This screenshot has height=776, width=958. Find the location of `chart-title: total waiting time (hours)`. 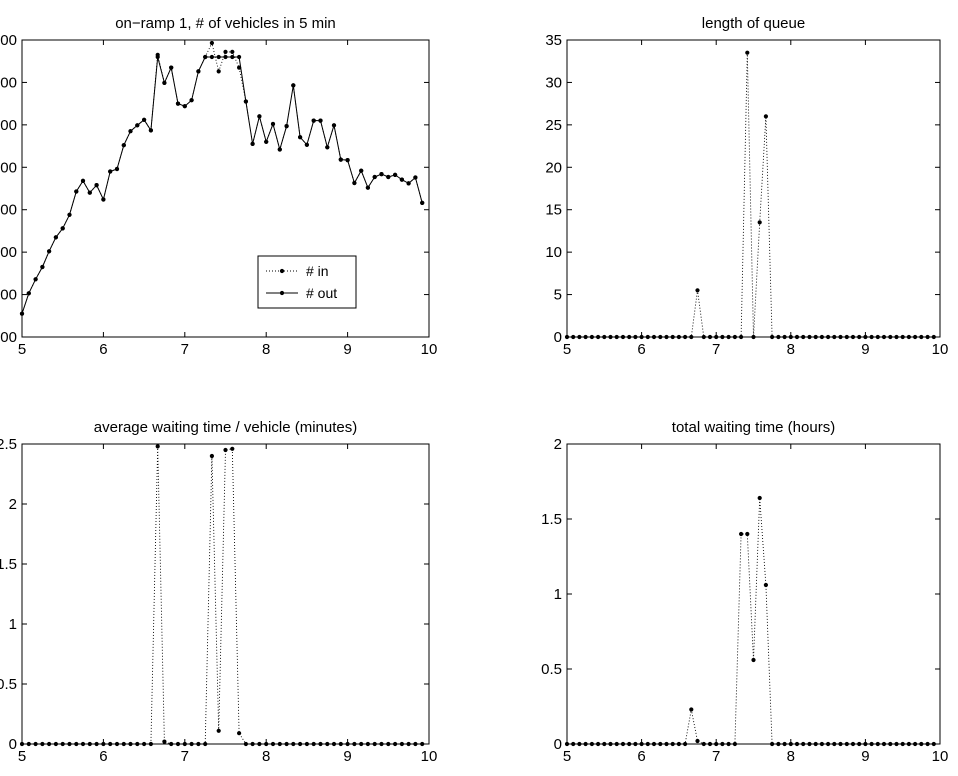

chart-title: total waiting time (hours) is located at coordinates (753, 427).